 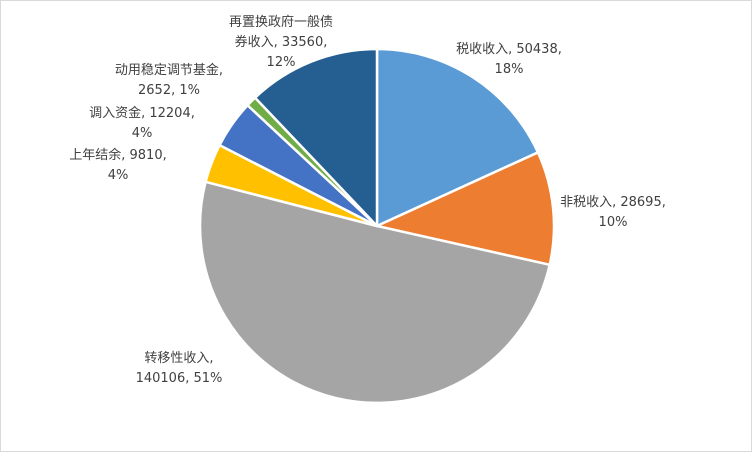 What do you see at coordinates (613, 212) in the screenshot?
I see `data-label-2: 非税收入, 28695, 10%` at bounding box center [613, 212].